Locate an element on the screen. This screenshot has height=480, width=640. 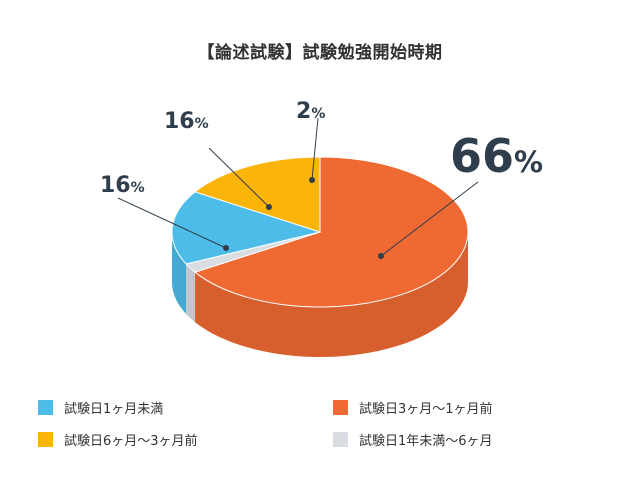
chart-title: 【論述試験】試験勉強開始時期 is located at coordinates (320, 53).